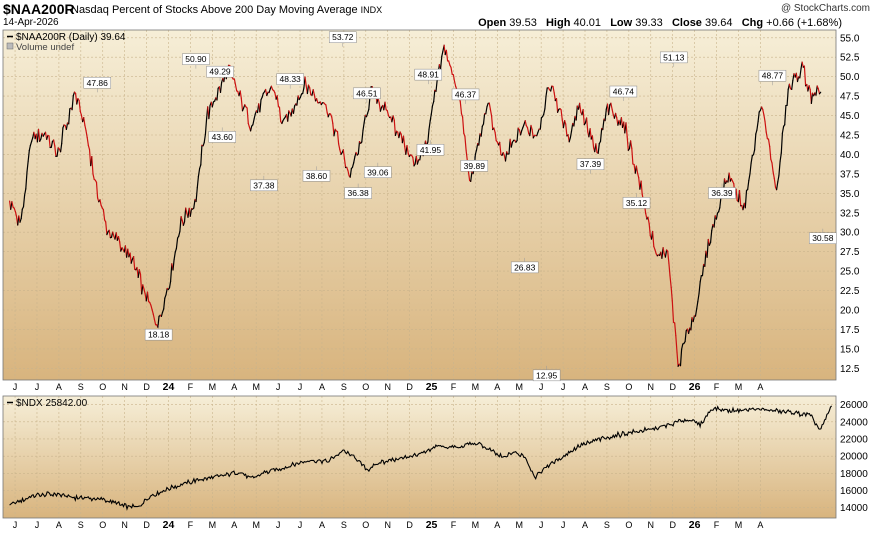  What do you see at coordinates (804, 23) in the screenshot?
I see `chg-value: +0.66 (+1.68%)` at bounding box center [804, 23].